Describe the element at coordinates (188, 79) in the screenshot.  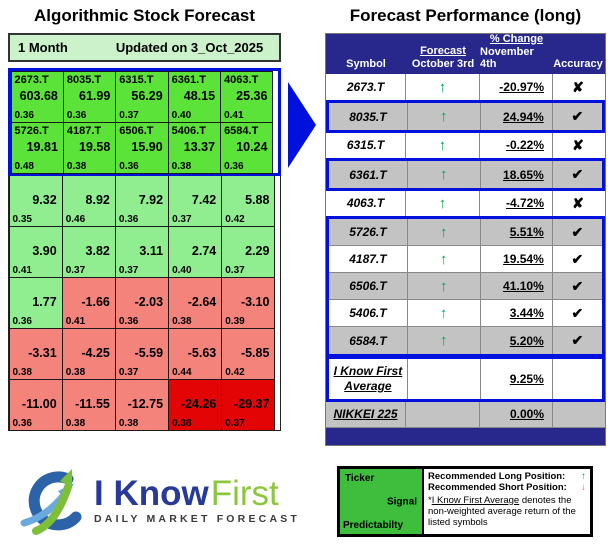
I see `ticker-label: 6361.T` at that location.